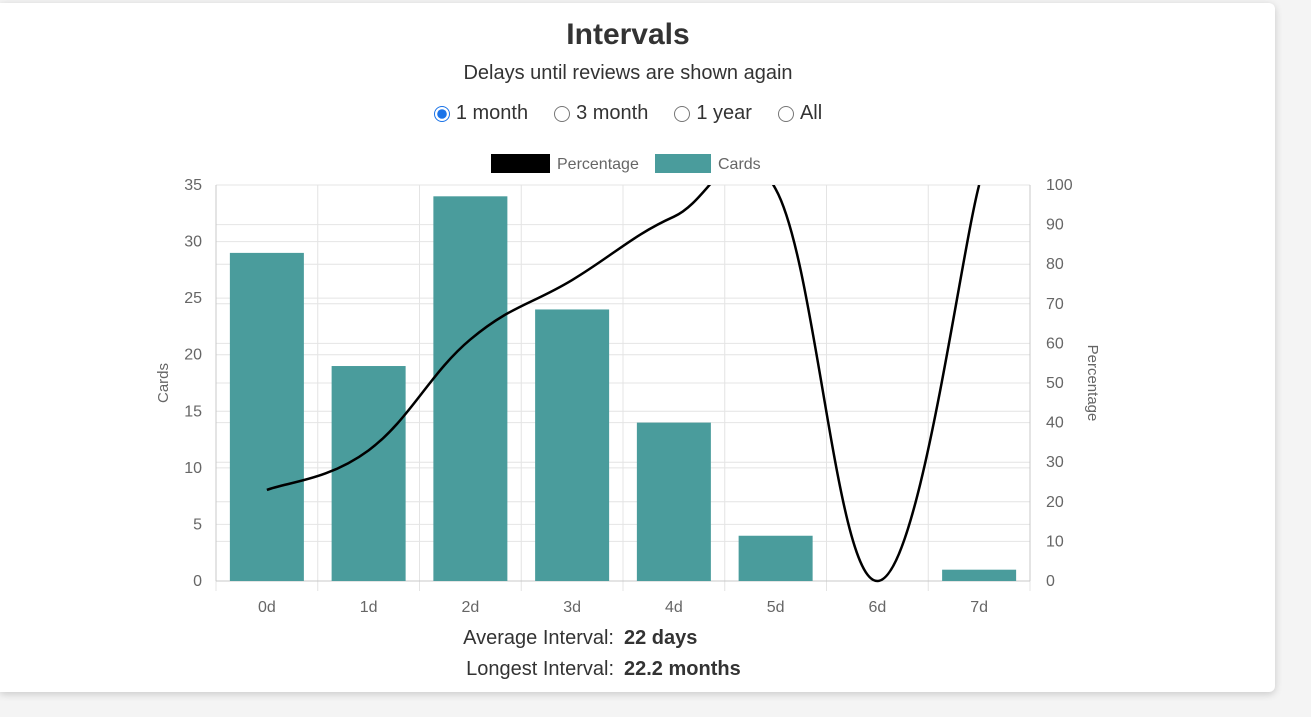 The width and height of the screenshot is (1311, 717). I want to click on x-tick-label: 5d, so click(776, 607).